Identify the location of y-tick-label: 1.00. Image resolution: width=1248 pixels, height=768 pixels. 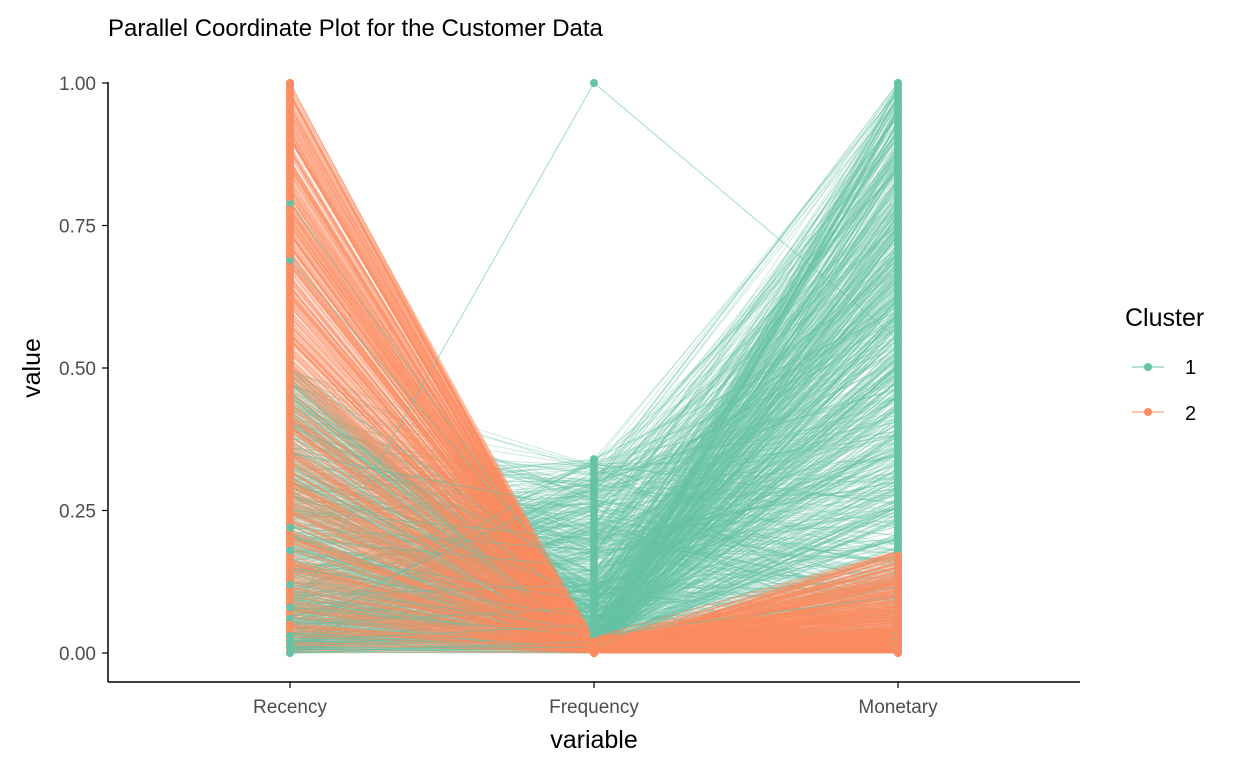
(77, 84).